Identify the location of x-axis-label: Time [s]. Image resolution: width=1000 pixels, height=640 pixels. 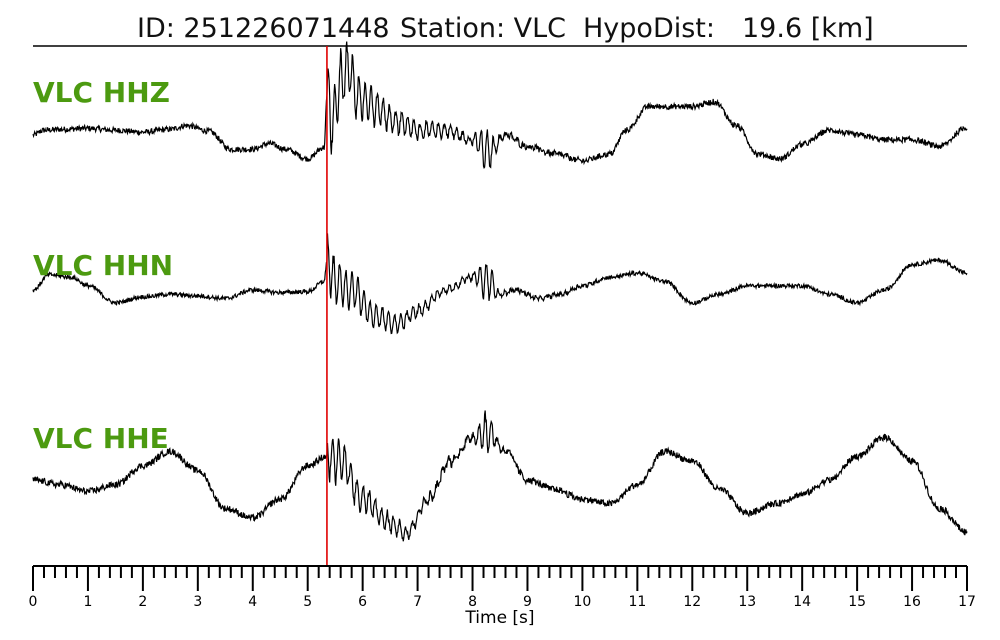
(499, 618).